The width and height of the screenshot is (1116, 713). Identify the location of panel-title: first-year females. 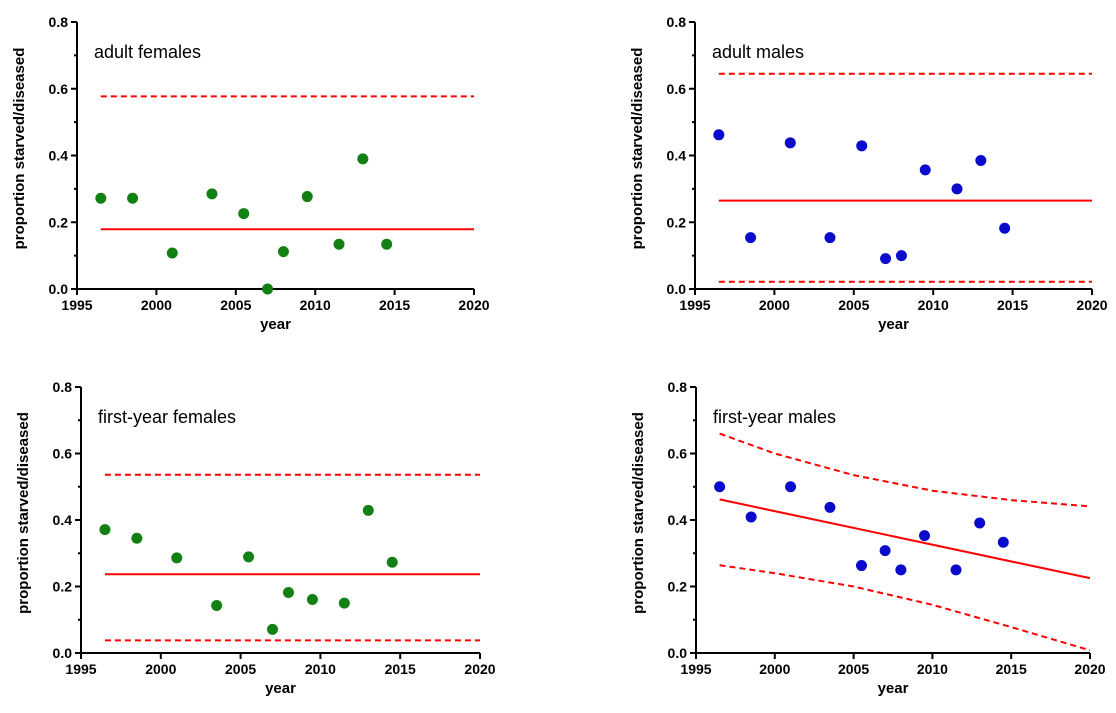
(167, 417).